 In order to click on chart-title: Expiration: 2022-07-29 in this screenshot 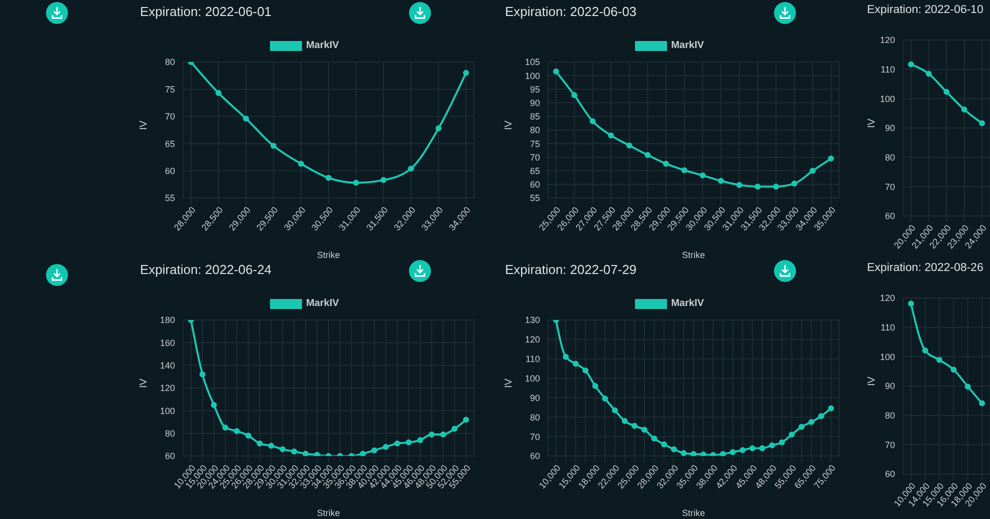, I will do `click(571, 269)`.